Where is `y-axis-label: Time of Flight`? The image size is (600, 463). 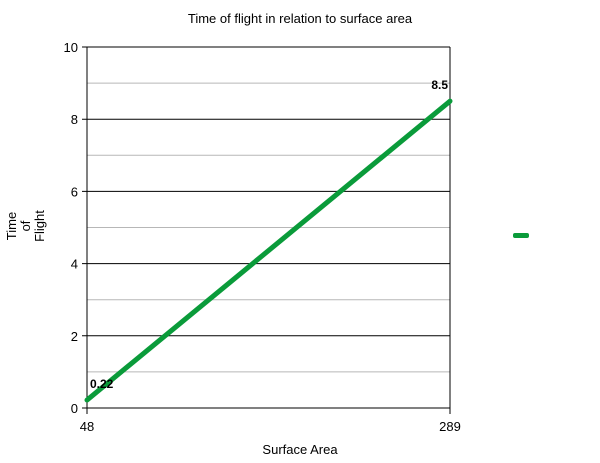 y-axis-label: Time of Flight is located at coordinates (35, 226).